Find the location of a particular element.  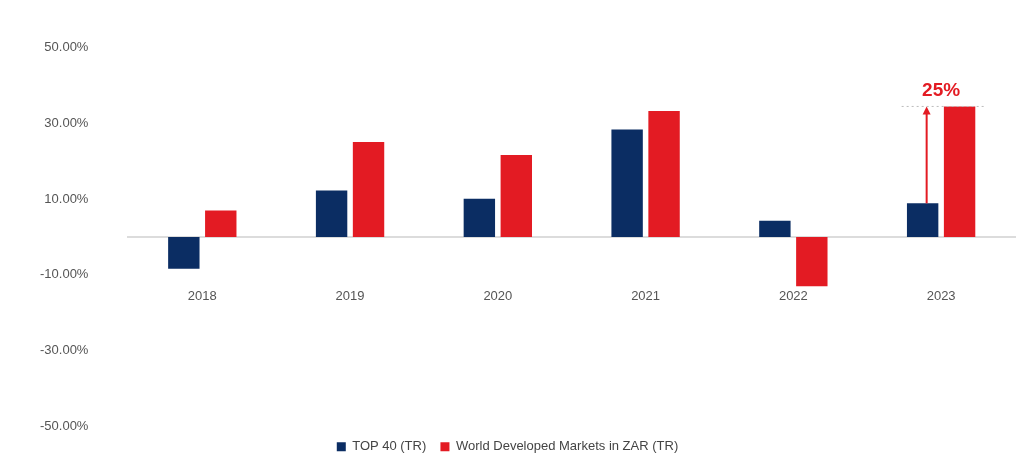

legend-label: World Developed Markets in ZAR (TR) is located at coordinates (567, 446).